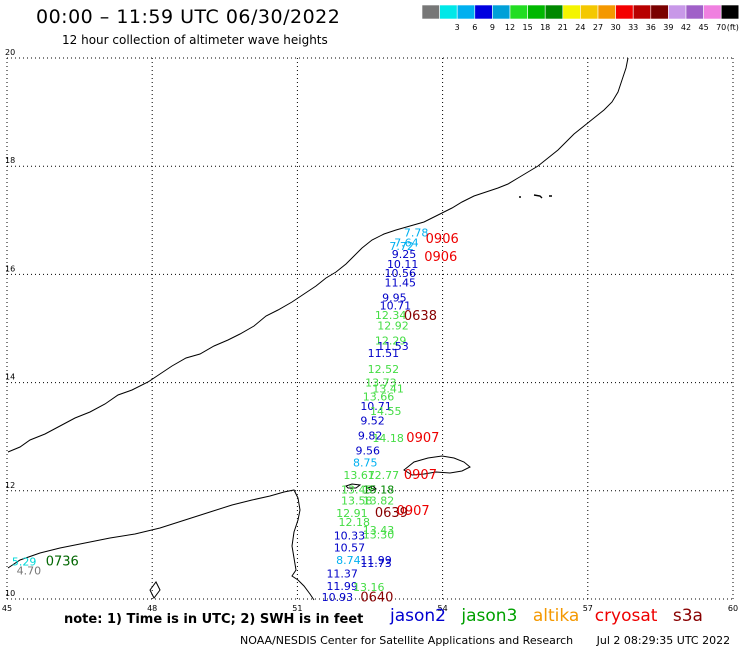 This screenshot has width=740, height=650. I want to click on swh-value: 13.58, so click(357, 500).